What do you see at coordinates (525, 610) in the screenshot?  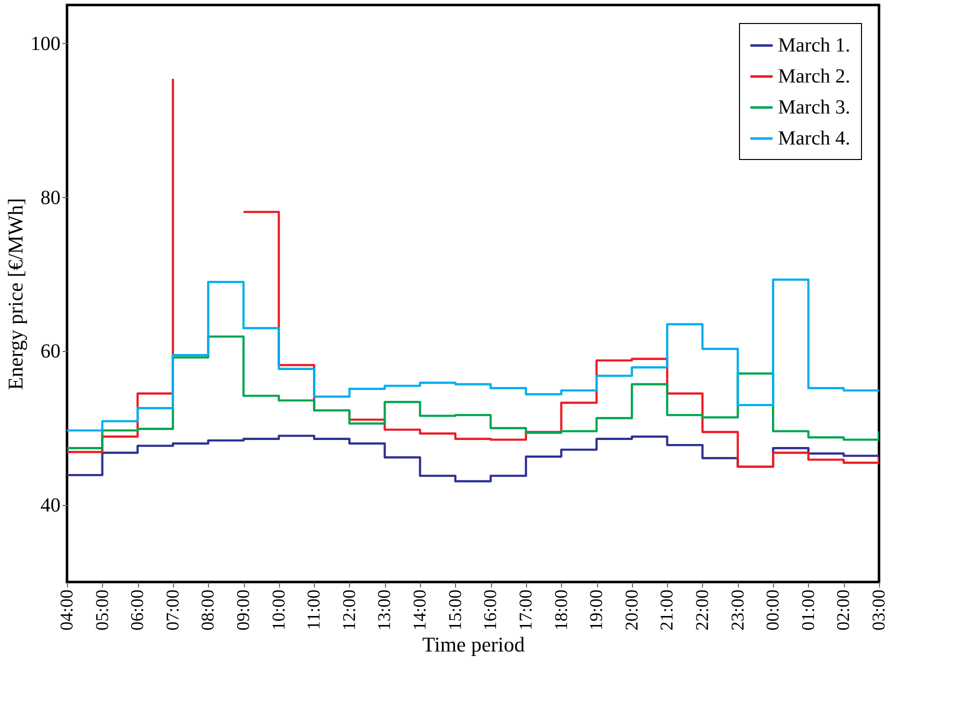 I see `x-tick-label: 17:00` at bounding box center [525, 610].